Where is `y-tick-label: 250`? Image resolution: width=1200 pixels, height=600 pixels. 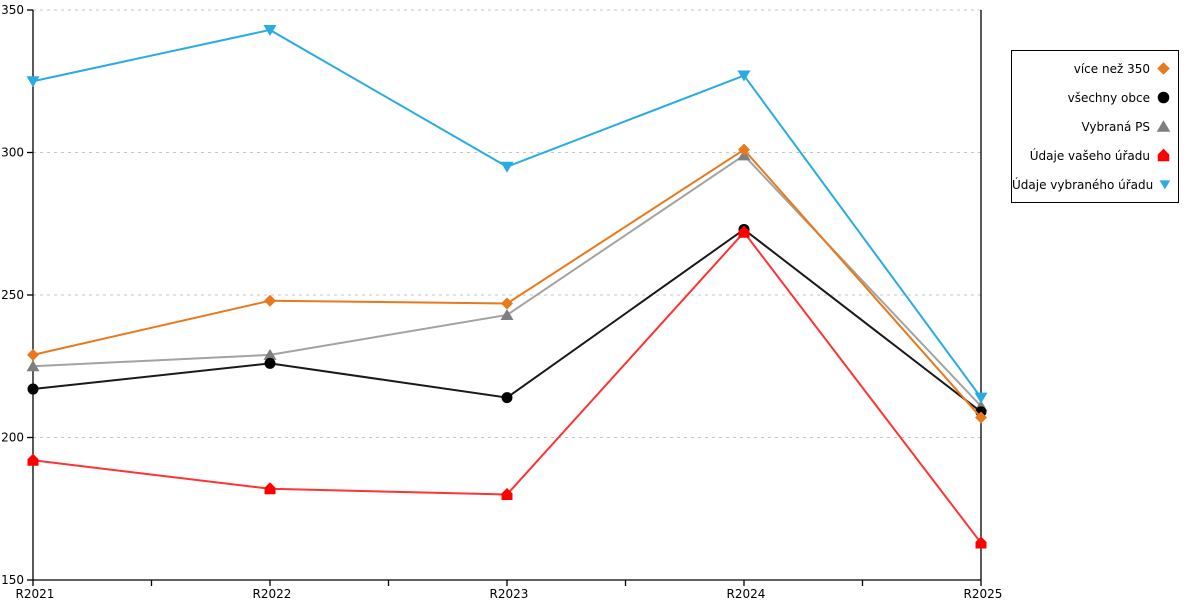 y-tick-label: 250 is located at coordinates (12, 295).